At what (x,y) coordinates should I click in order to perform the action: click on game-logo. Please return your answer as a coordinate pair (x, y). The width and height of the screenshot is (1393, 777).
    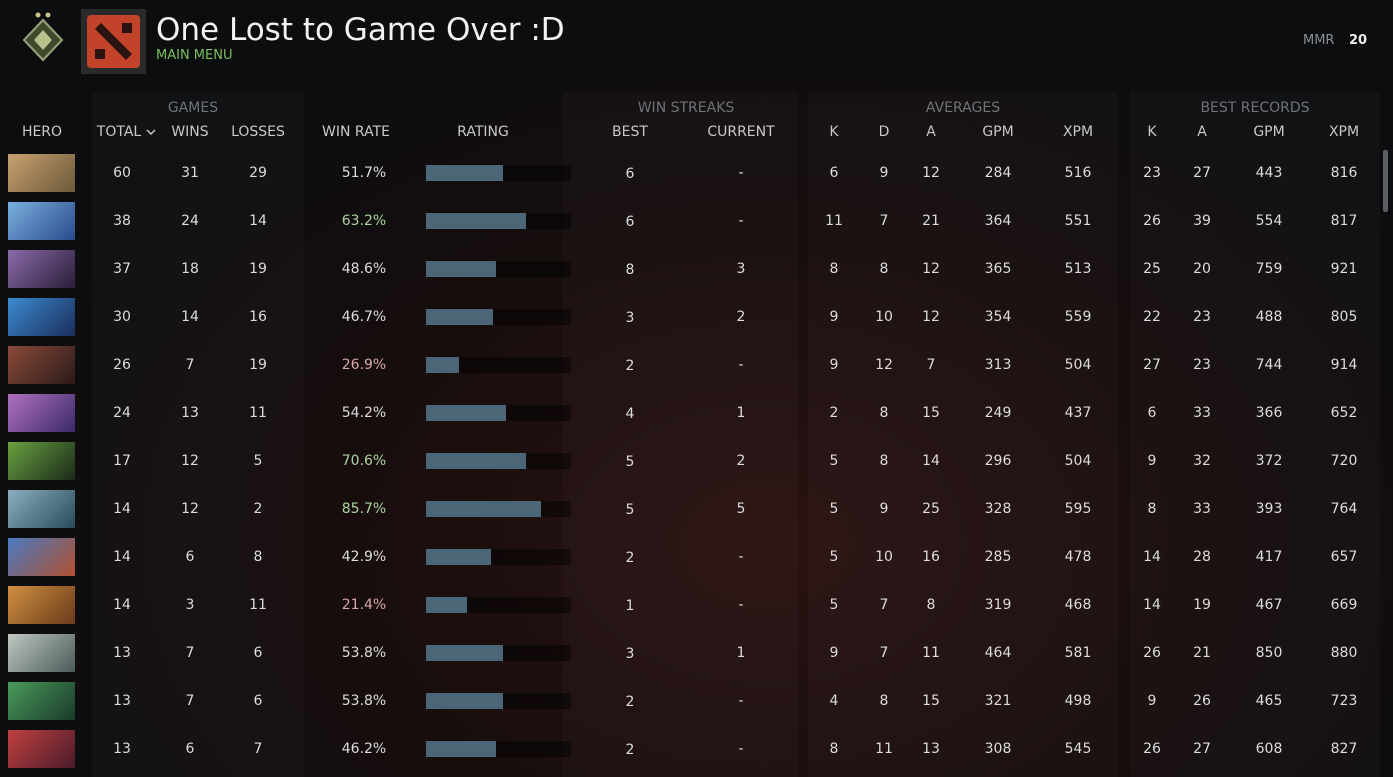
    Looking at the image, I should click on (113, 41).